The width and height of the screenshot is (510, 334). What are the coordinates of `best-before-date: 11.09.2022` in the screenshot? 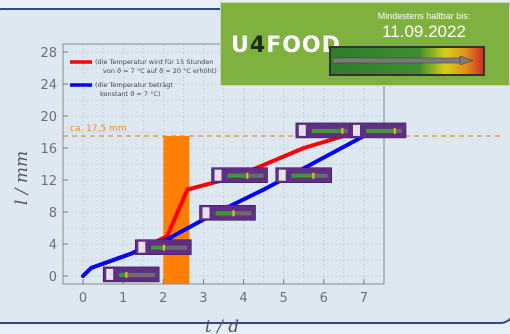 It's located at (424, 31).